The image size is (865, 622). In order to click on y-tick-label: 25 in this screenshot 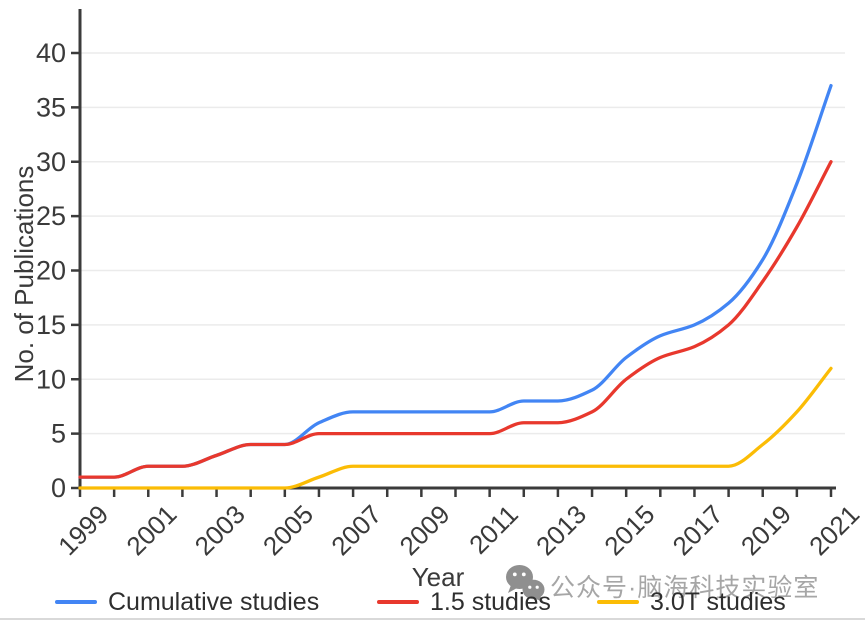, I will do `click(51, 216)`.